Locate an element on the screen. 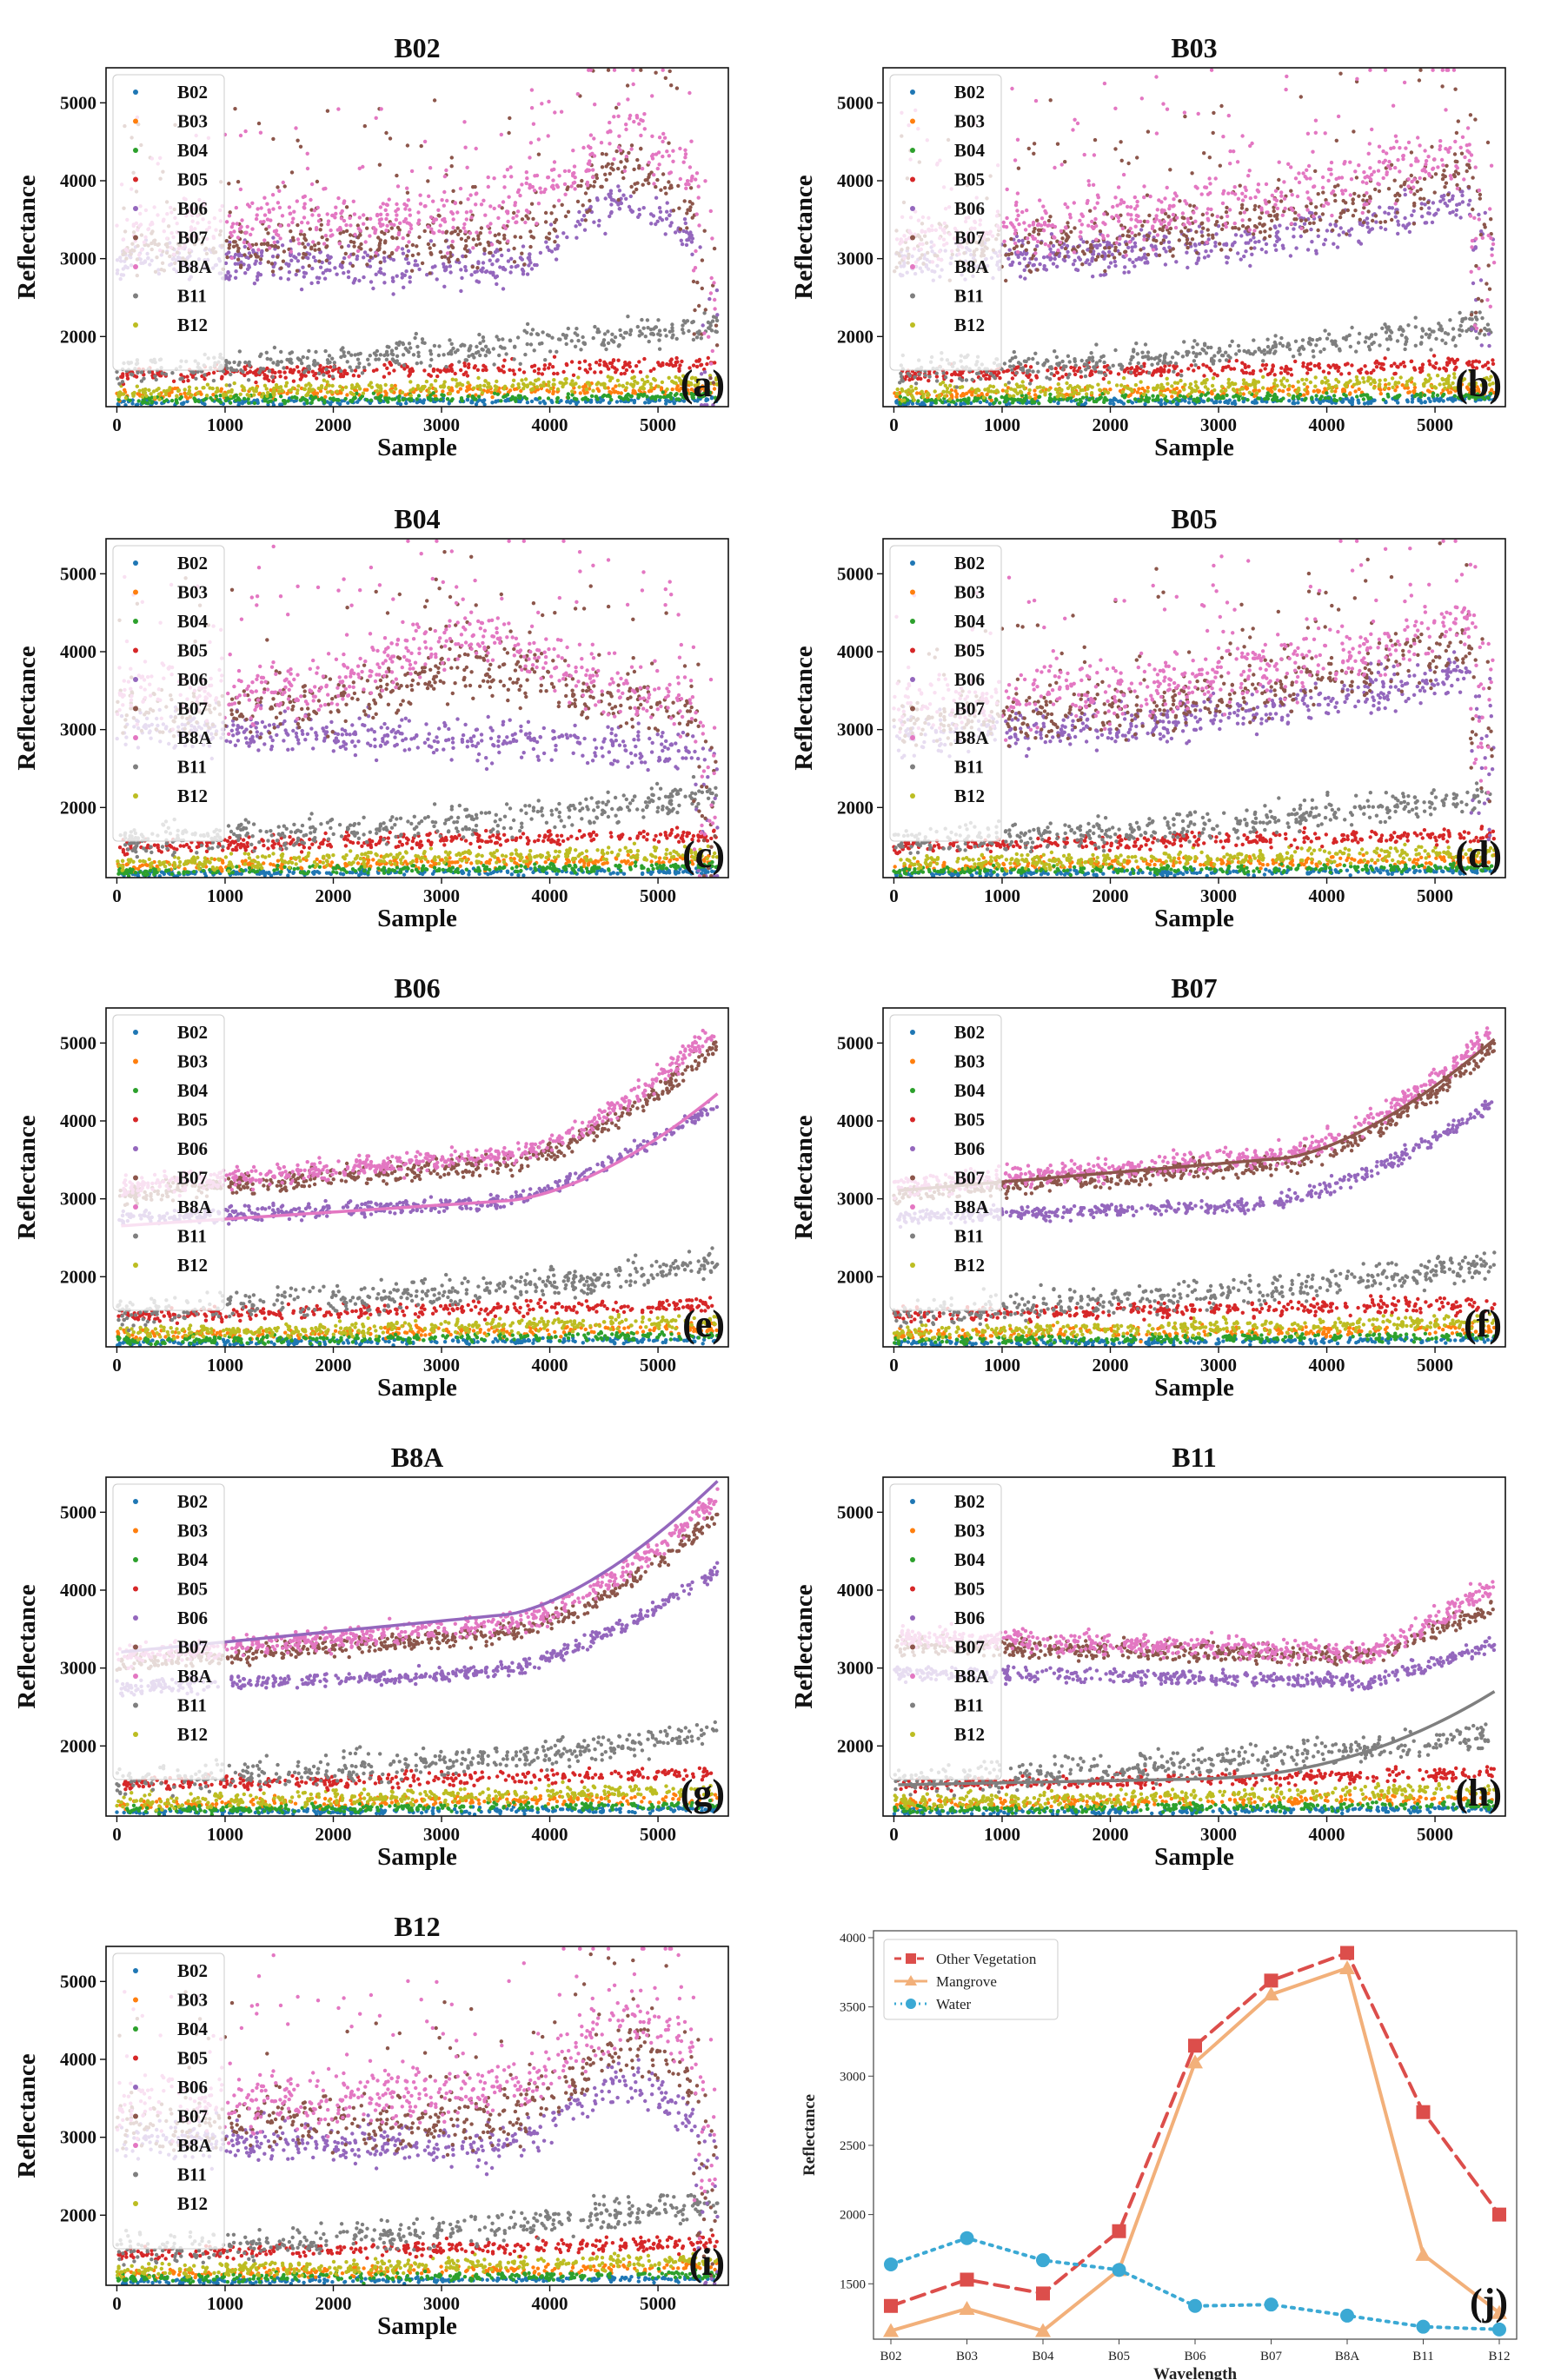  y-axis-label: Reflectance is located at coordinates (27, 237).